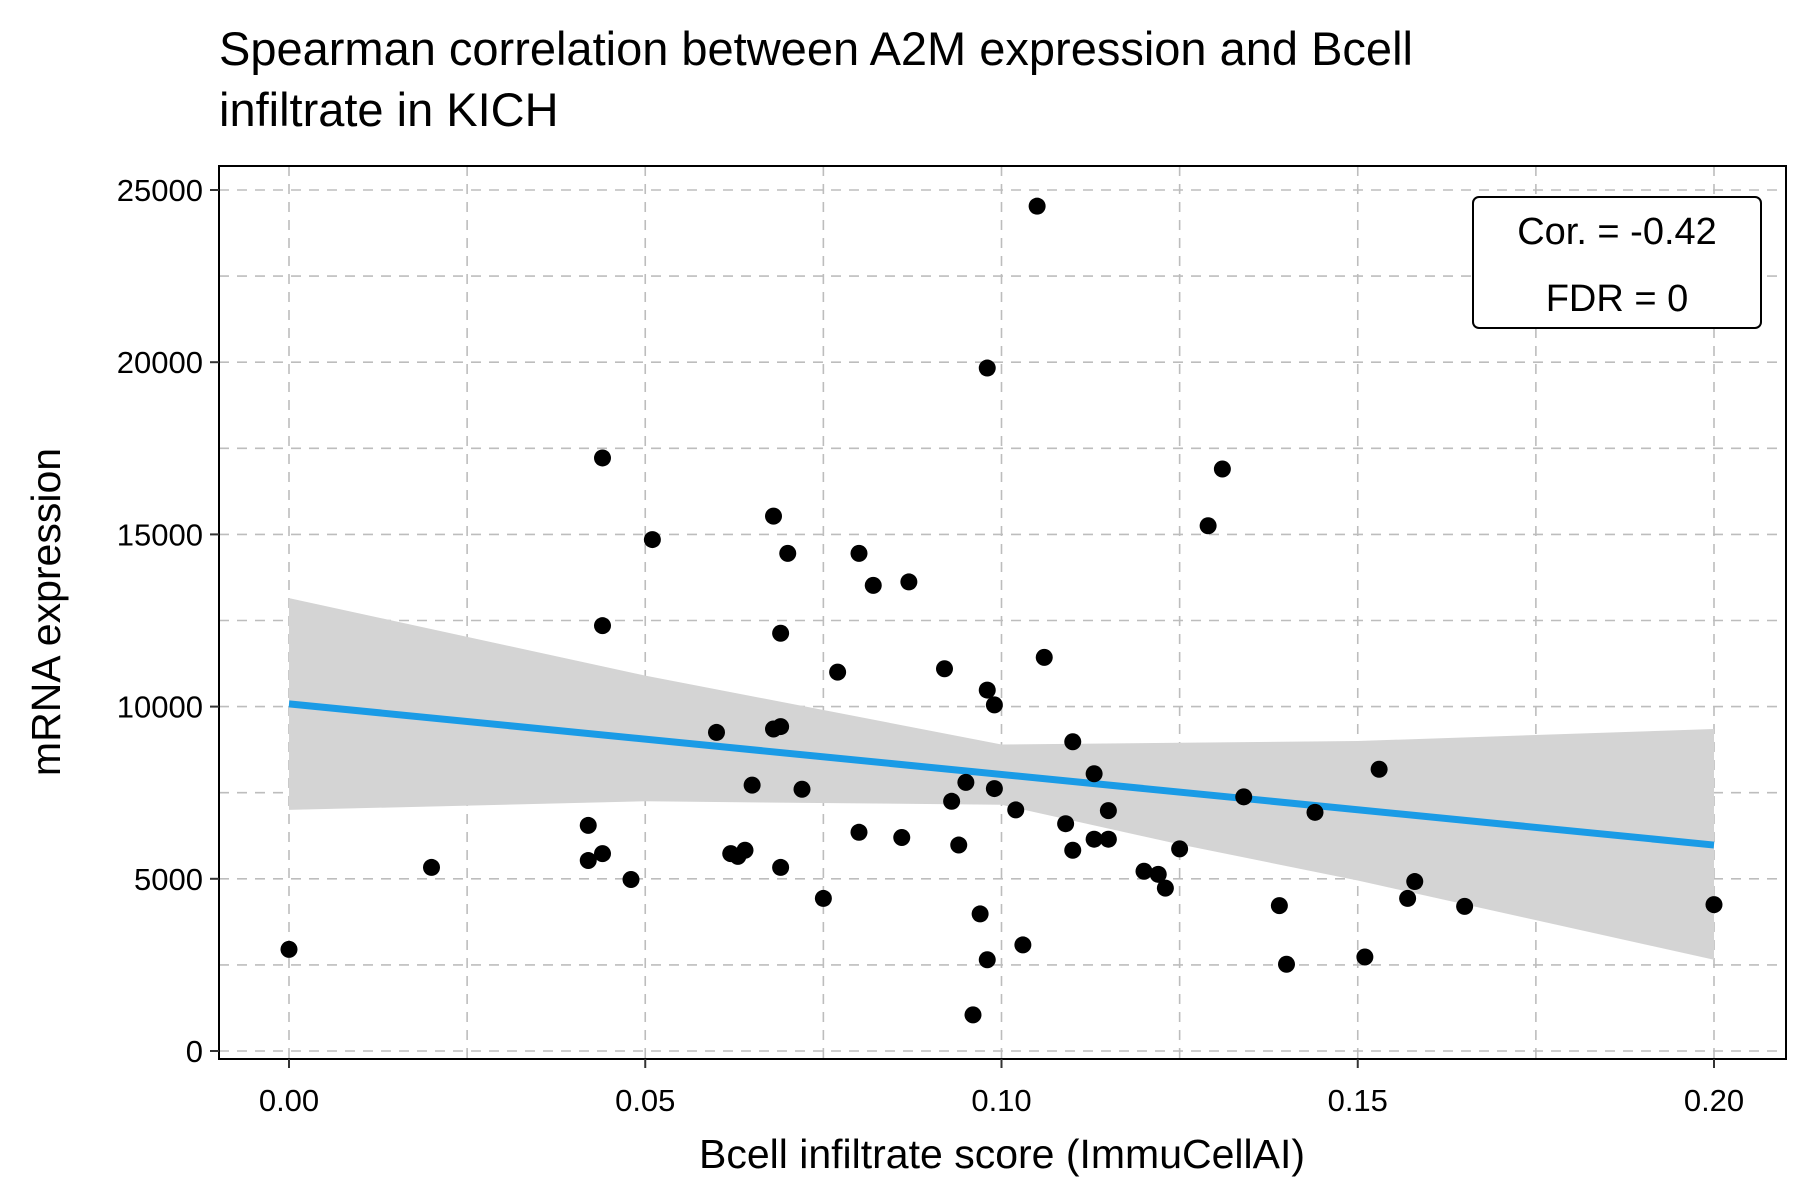 The height and width of the screenshot is (1200, 1800). I want to click on y-tick-label: 20000, so click(160, 362).